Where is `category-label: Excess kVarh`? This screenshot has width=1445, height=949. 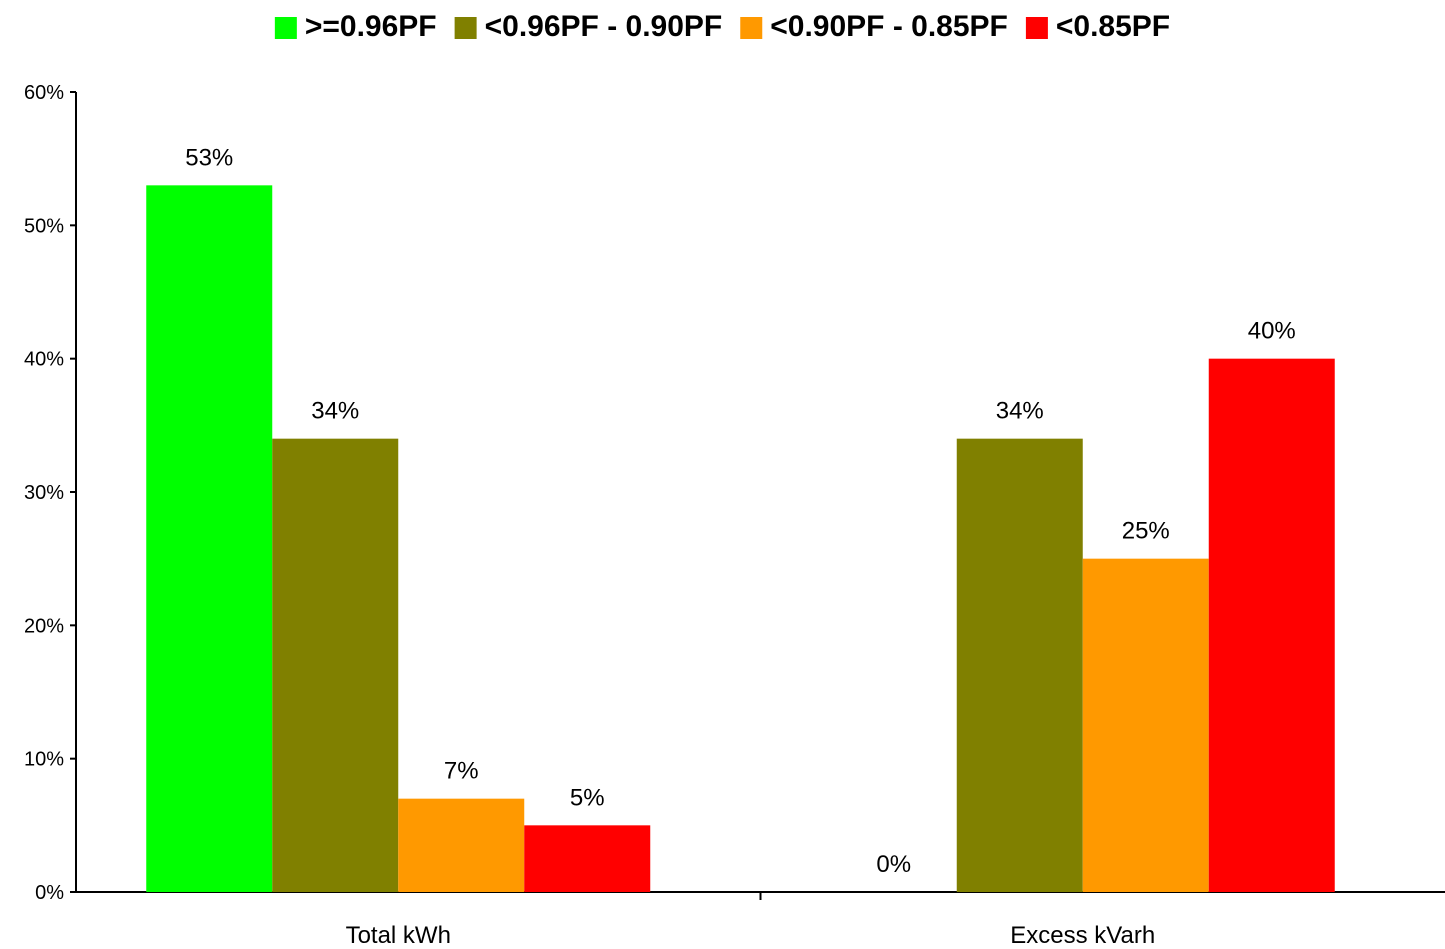 category-label: Excess kVarh is located at coordinates (1082, 935).